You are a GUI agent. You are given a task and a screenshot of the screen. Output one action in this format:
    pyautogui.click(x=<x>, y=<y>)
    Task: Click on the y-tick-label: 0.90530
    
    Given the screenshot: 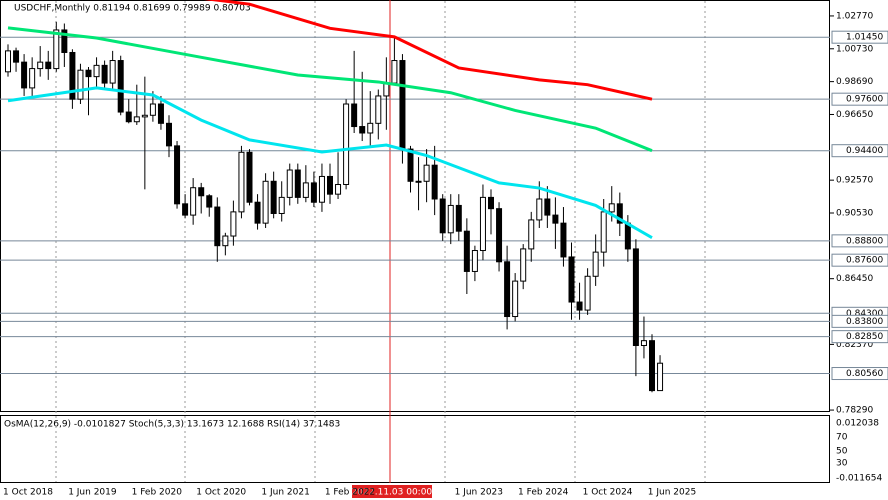 What is the action you would take?
    pyautogui.click(x=854, y=214)
    